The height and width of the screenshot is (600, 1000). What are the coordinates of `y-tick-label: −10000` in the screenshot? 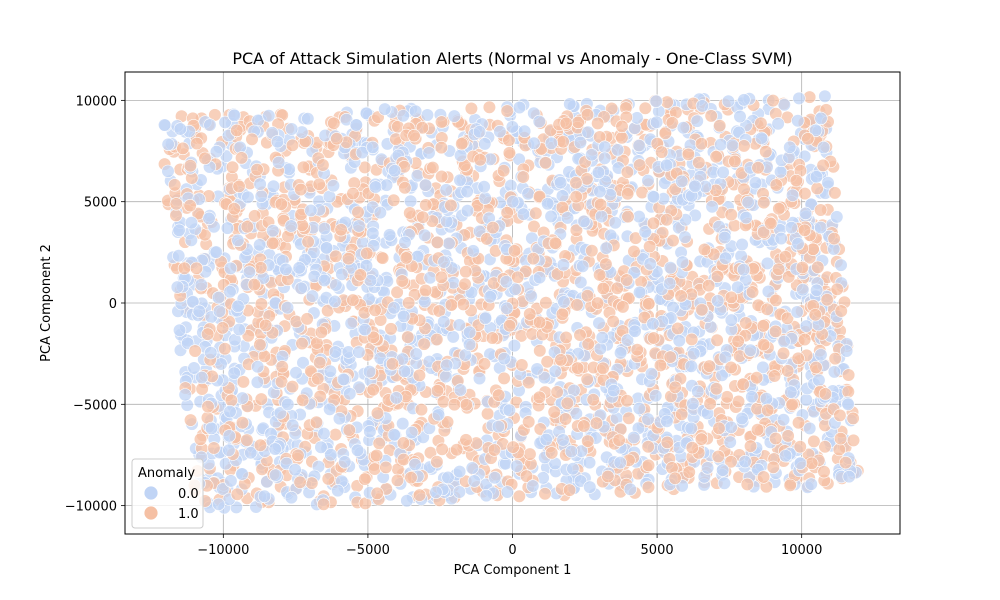 It's located at (91, 507).